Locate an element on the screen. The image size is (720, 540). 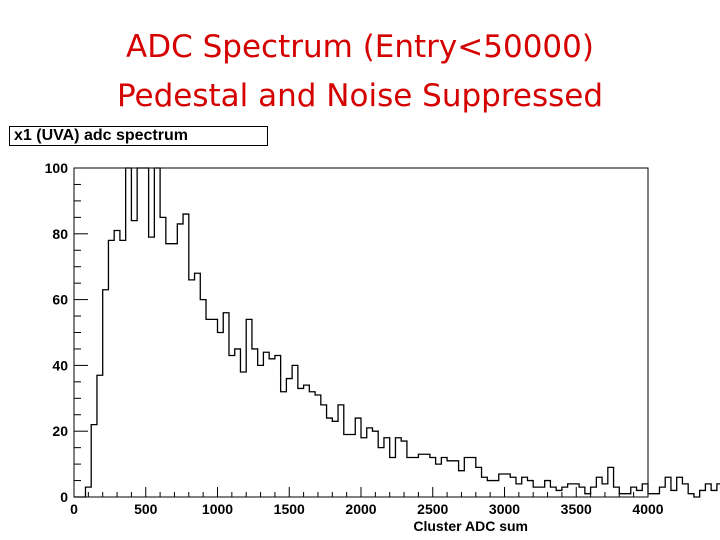
x-tick-label: 4000 is located at coordinates (647, 509).